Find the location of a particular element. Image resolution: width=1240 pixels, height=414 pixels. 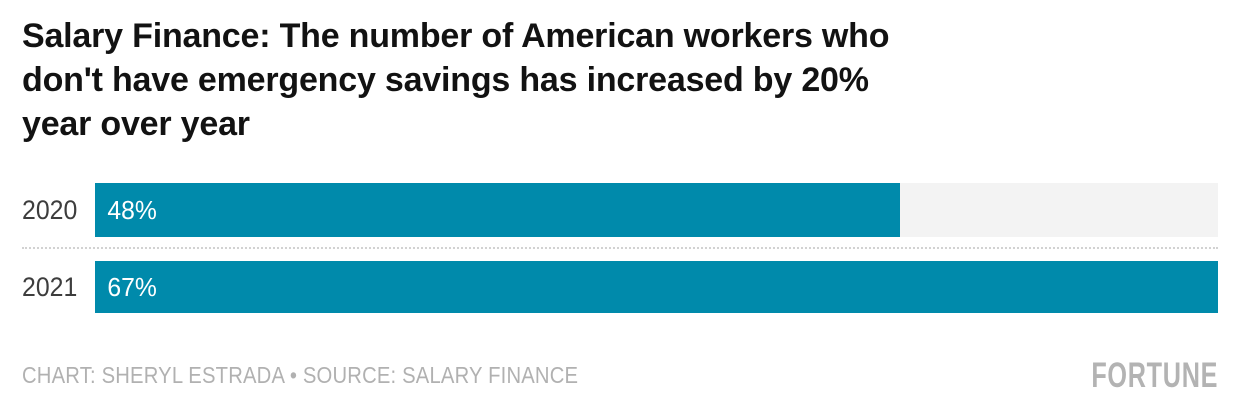

category-label-2020: 2020 is located at coordinates (50, 209).